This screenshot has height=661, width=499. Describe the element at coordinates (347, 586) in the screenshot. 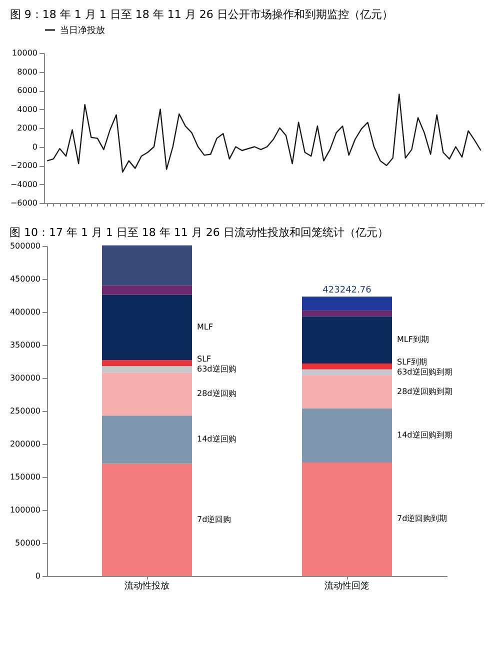

I see `x-tick-label: 流动性回笼` at that location.